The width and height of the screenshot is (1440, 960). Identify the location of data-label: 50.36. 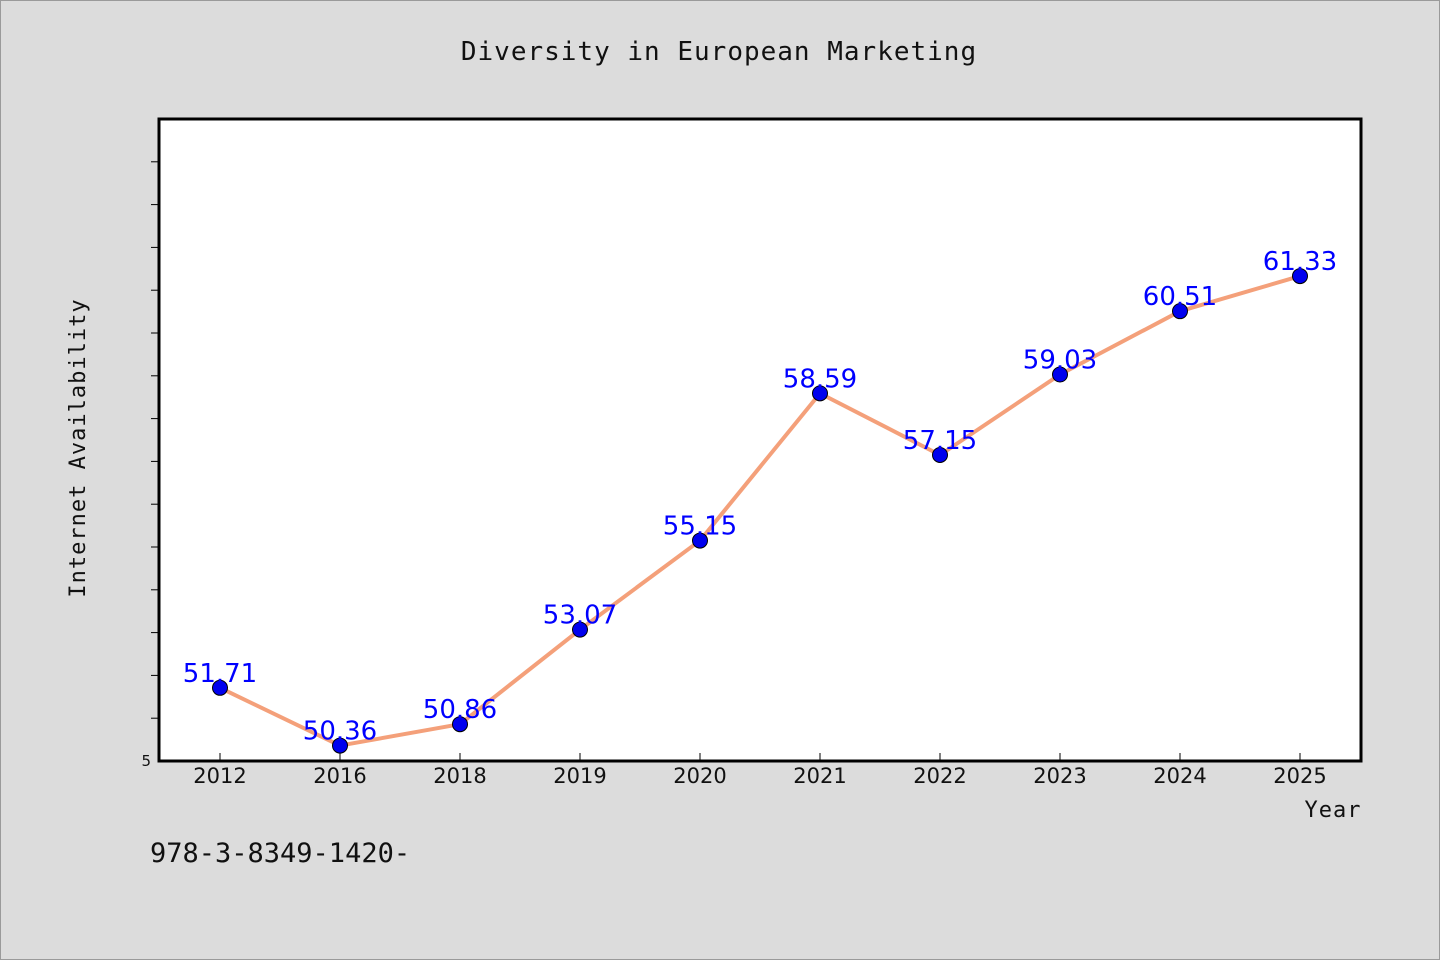
(340, 732).